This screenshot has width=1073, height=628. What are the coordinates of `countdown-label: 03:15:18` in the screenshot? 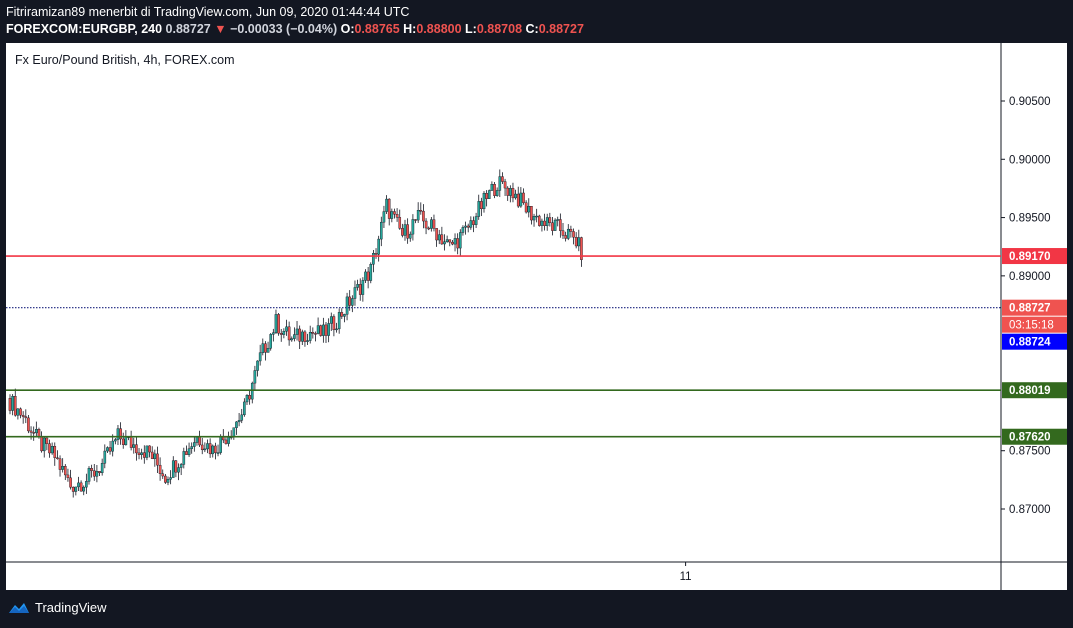 It's located at (1031, 326).